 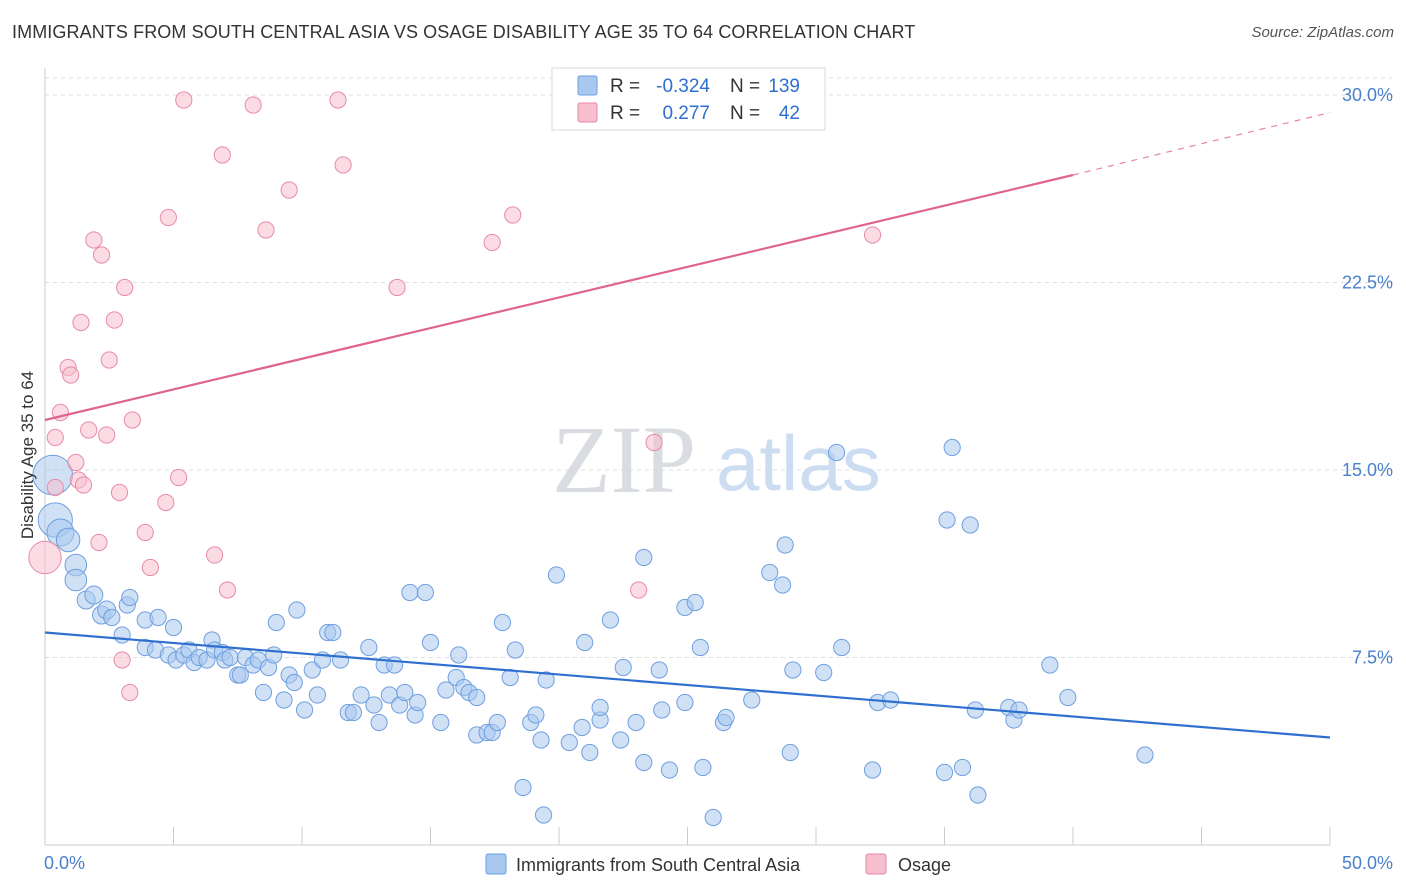 What do you see at coordinates (64, 863) in the screenshot?
I see `x-tick-label-0: 0.0%` at bounding box center [64, 863].